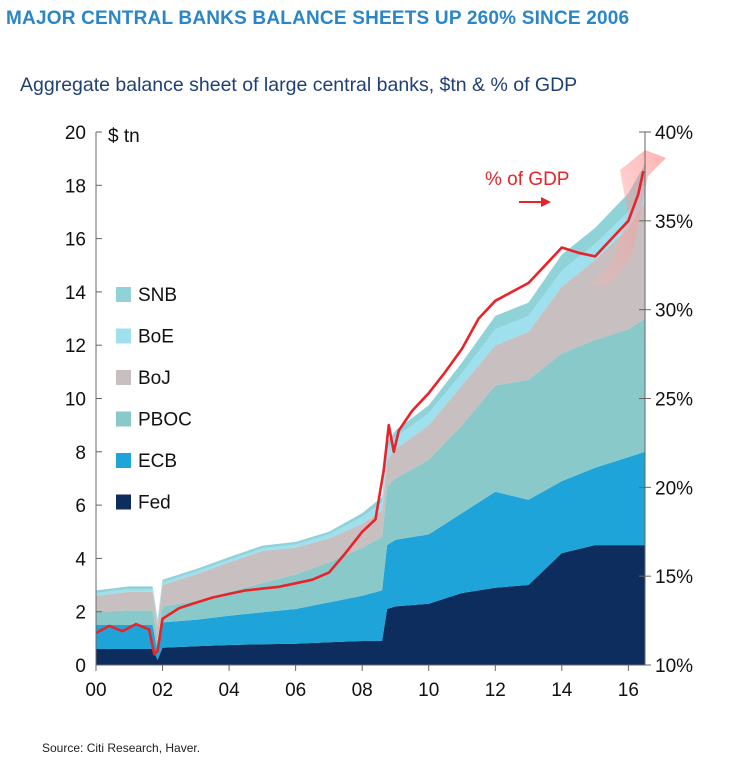 This screenshot has height=770, width=742. Describe the element at coordinates (80, 613) in the screenshot. I see `y-left-tick-label: 2` at that location.